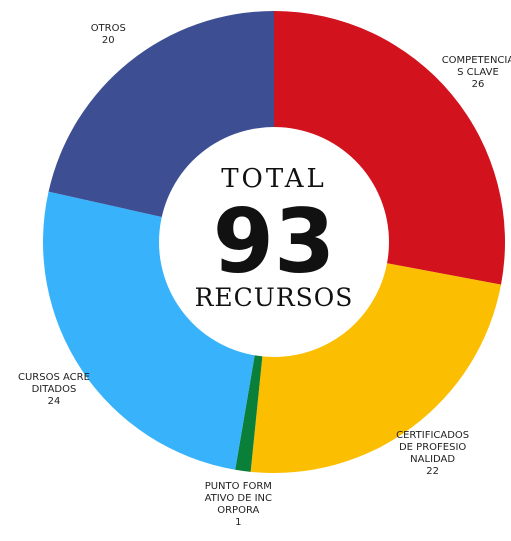  I want to click on slice-name: COMPETENCIAS CLAVE, so click(476, 66).